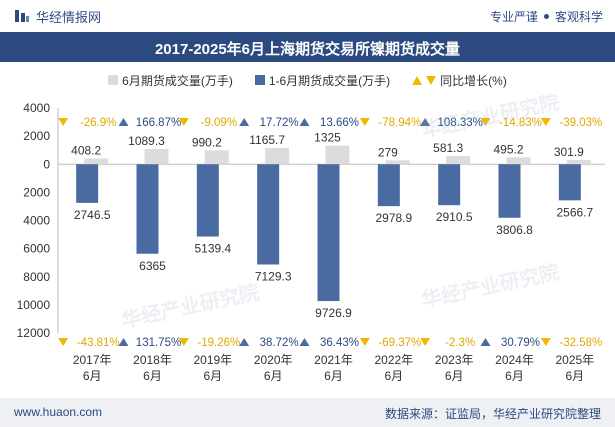  I want to click on legend-item-growth: 同比增长(%), so click(459, 80).